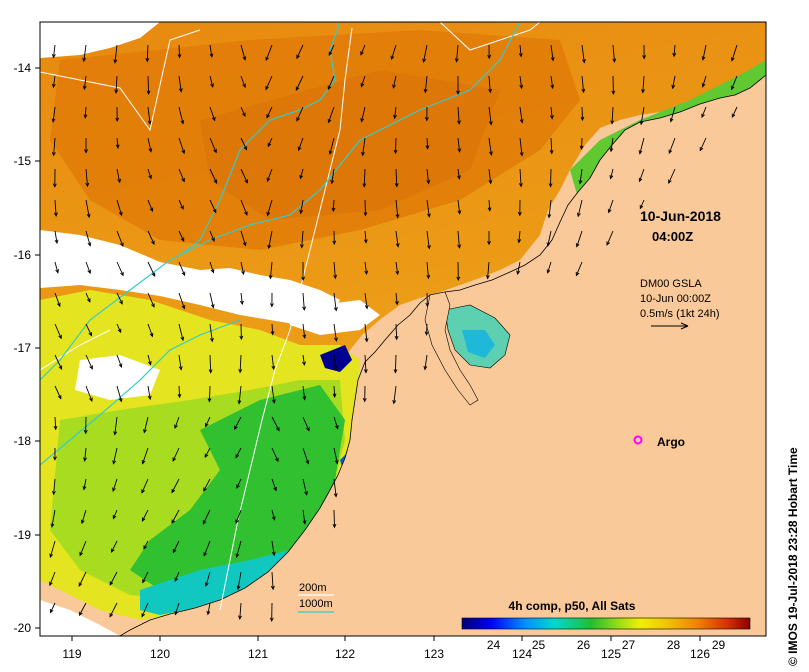 The height and width of the screenshot is (672, 809). Describe the element at coordinates (679, 314) in the screenshot. I see `current-legend-line3: 0.5m/s (1kt 24h)` at that location.